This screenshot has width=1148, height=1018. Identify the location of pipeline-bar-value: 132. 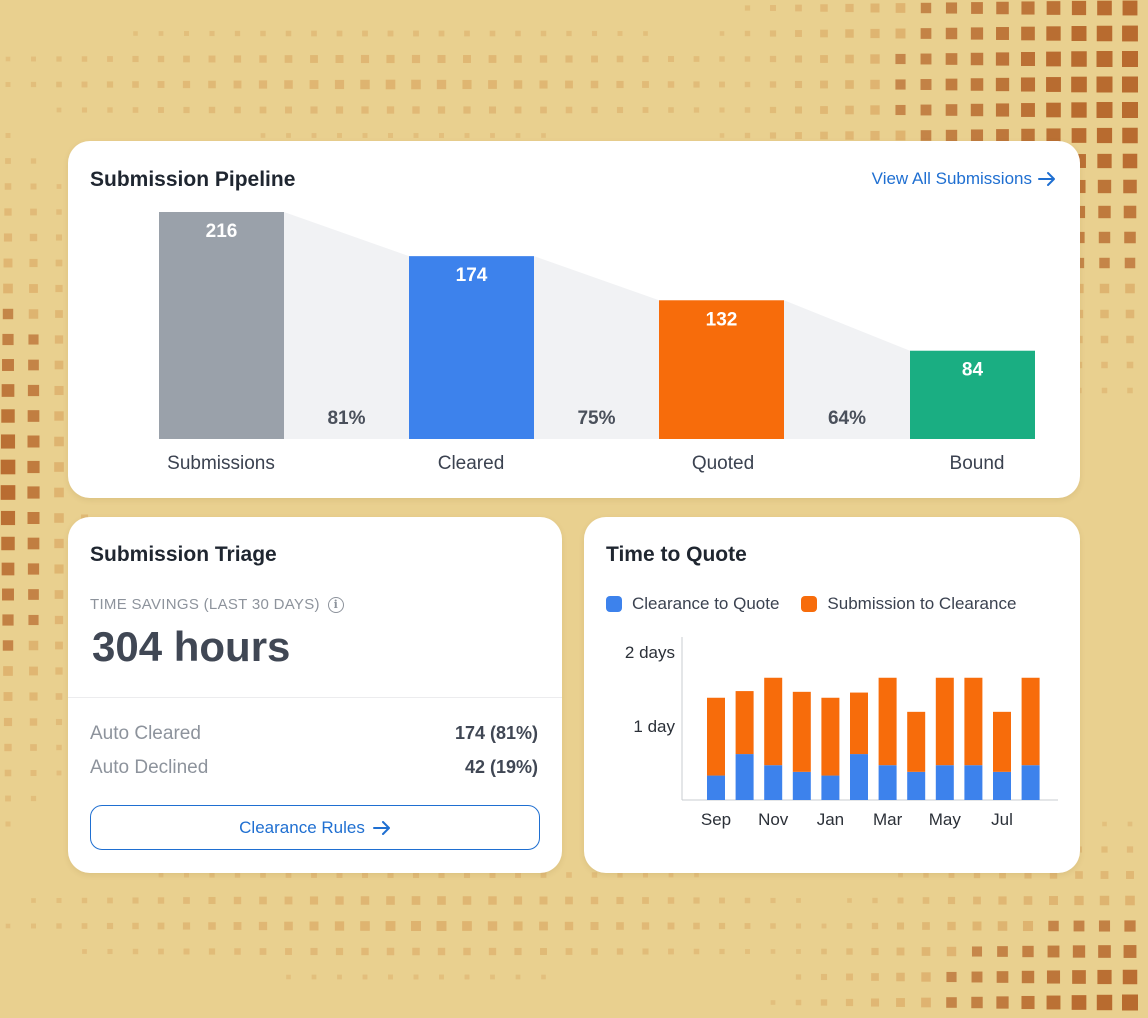
(722, 319).